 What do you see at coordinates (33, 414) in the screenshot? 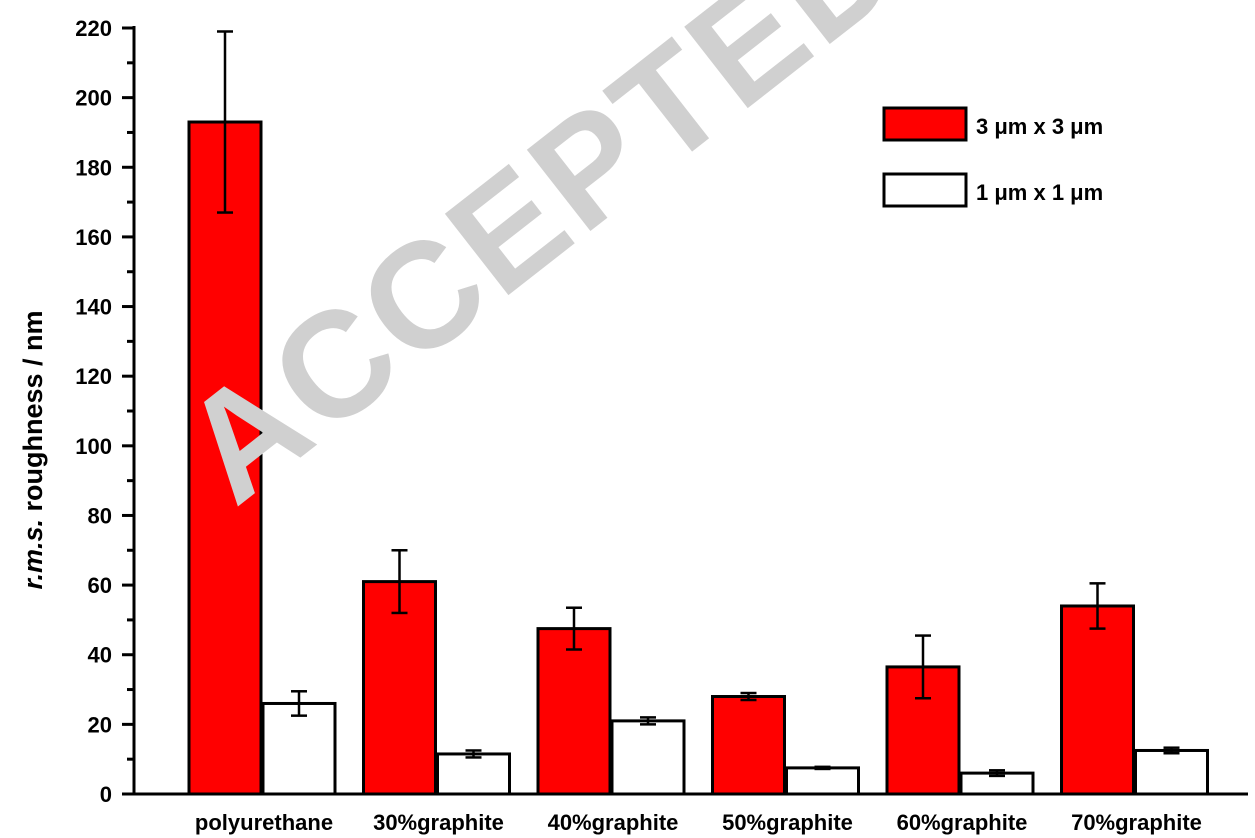
I see `y-axis-label-rest: roughness / nm` at bounding box center [33, 414].